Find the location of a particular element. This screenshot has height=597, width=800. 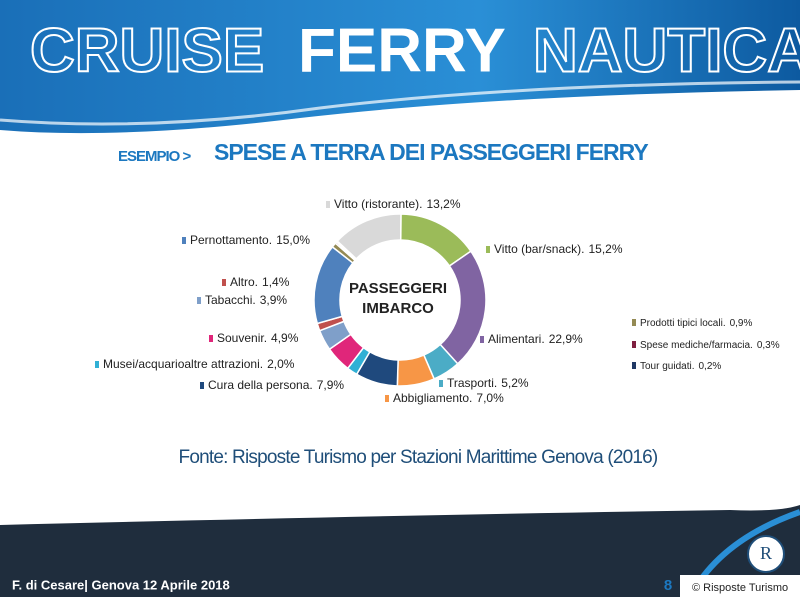

data-label: Altro. 1,4% is located at coordinates (260, 282).